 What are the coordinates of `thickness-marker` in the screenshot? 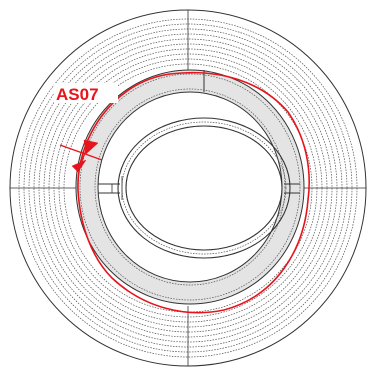 It's located at (81, 156).